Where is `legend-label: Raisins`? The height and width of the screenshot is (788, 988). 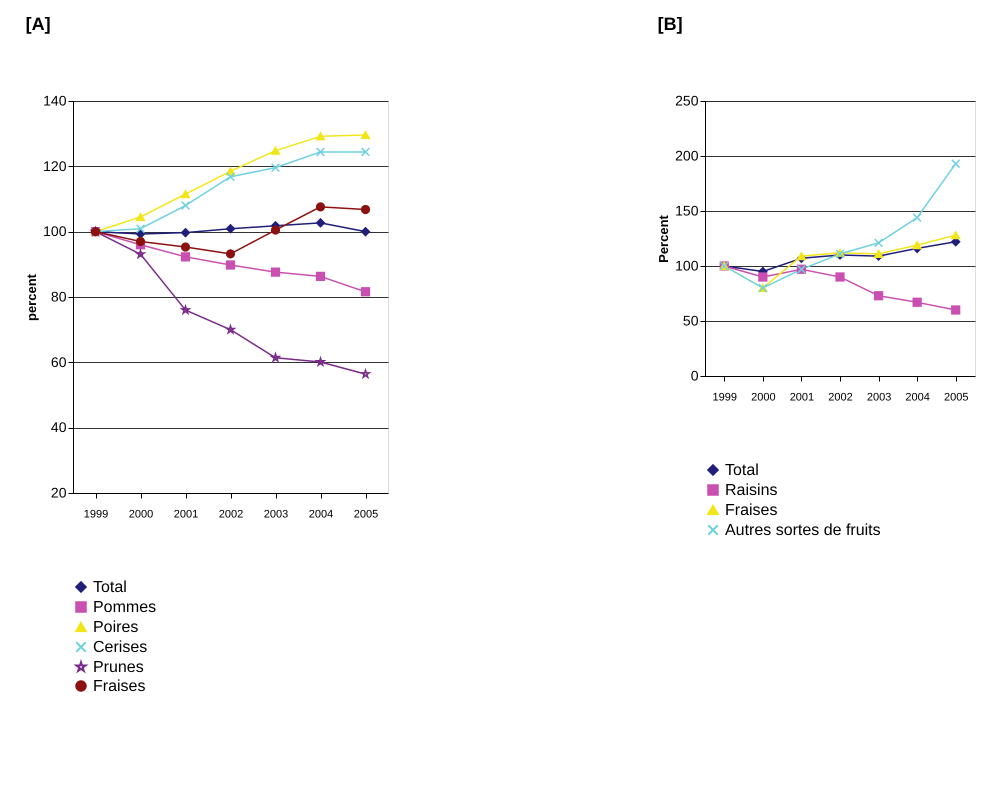
legend-label: Raisins is located at coordinates (751, 490).